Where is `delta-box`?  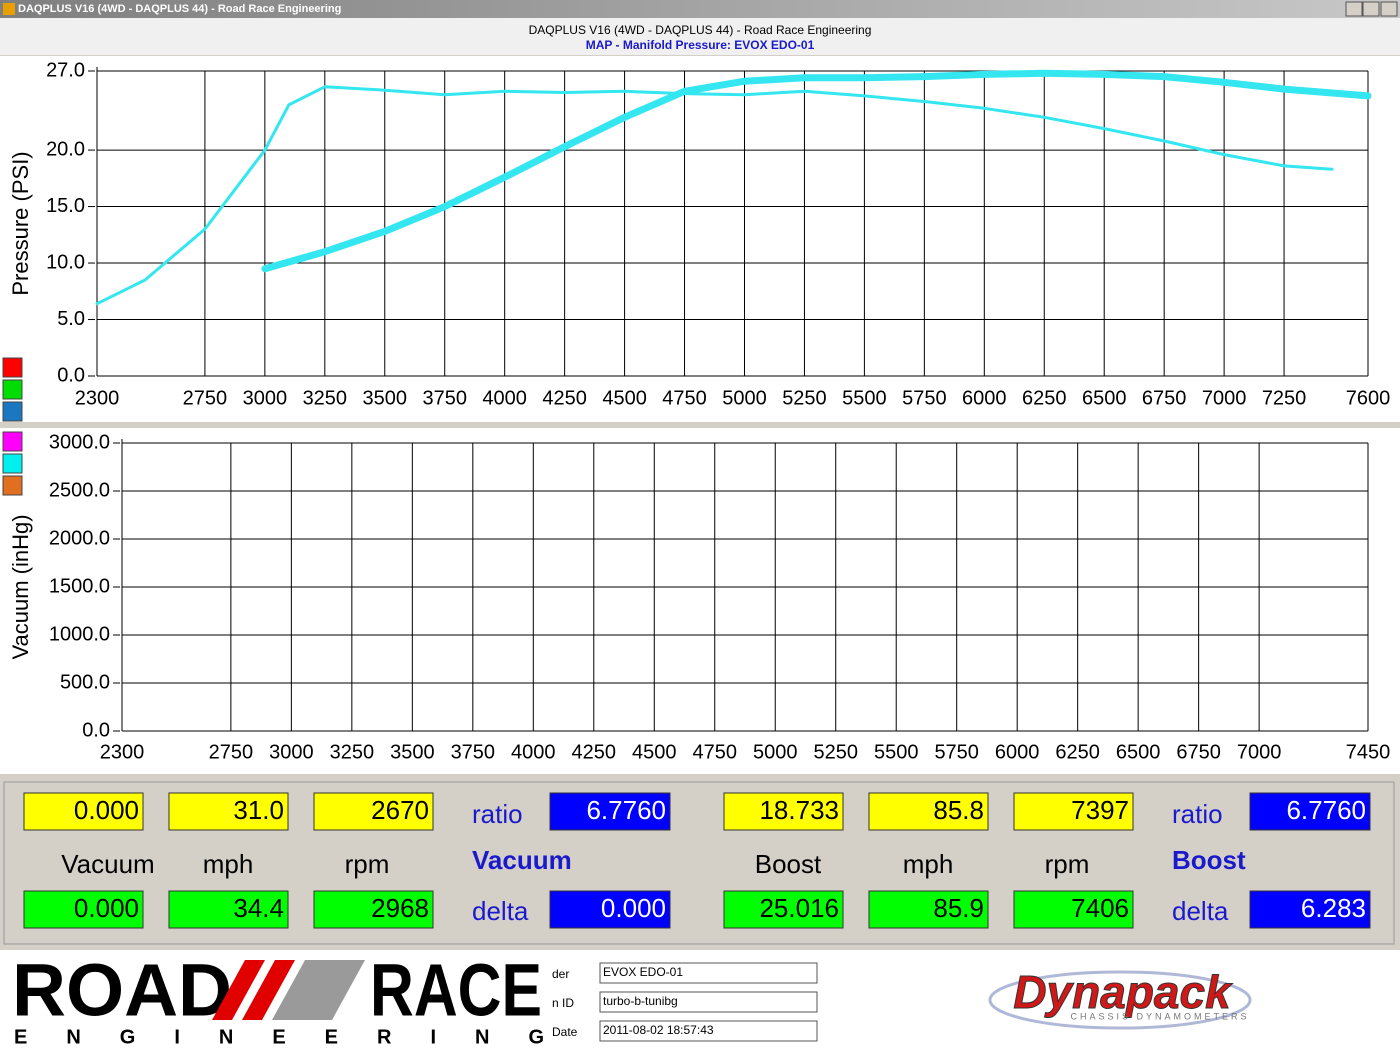 delta-box is located at coordinates (1310, 909).